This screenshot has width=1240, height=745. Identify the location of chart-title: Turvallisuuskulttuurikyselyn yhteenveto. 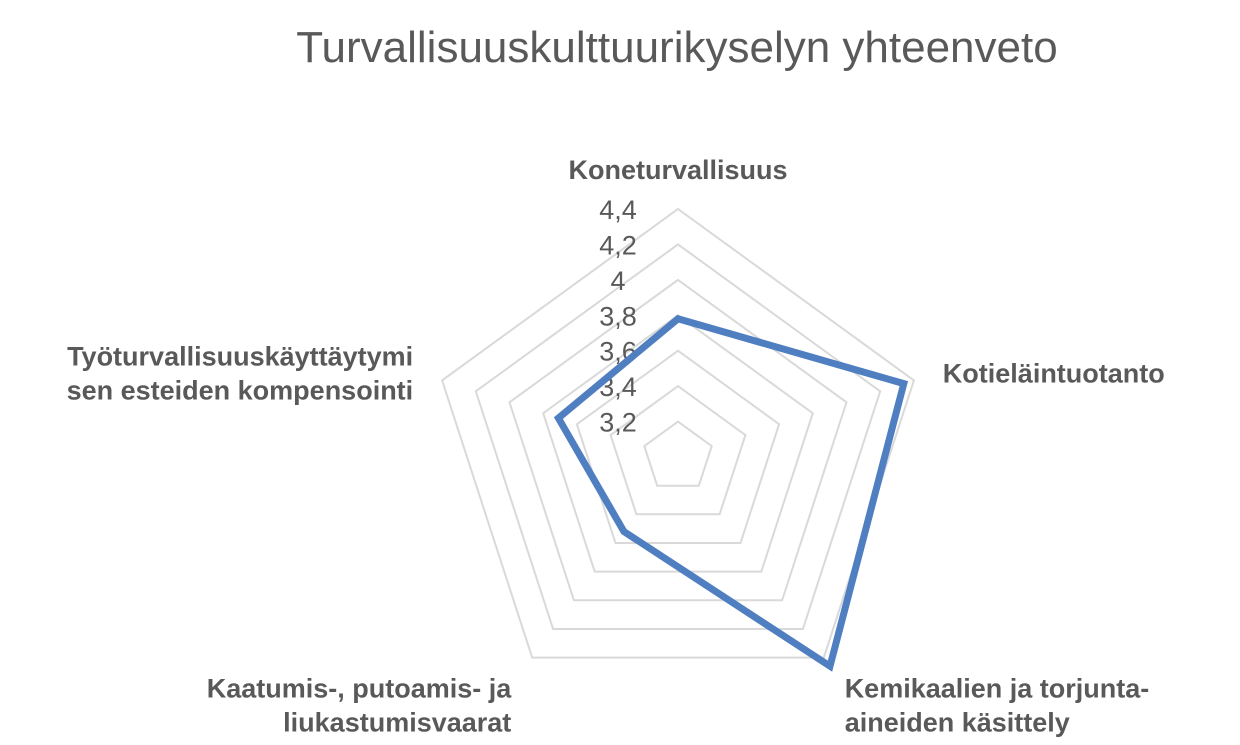
(676, 47).